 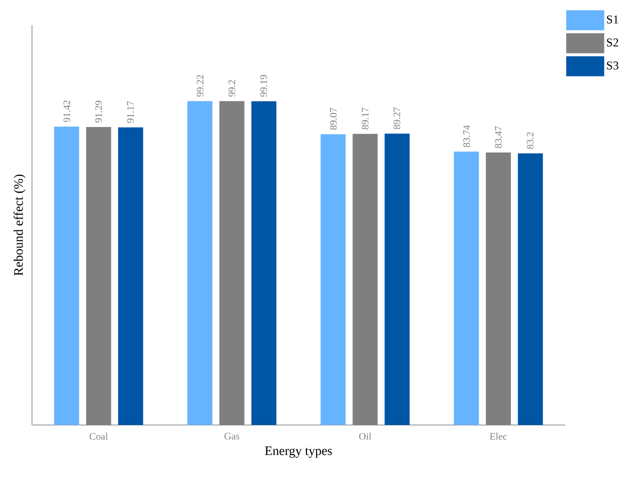 I want to click on legend-label: S1, so click(x=612, y=19).